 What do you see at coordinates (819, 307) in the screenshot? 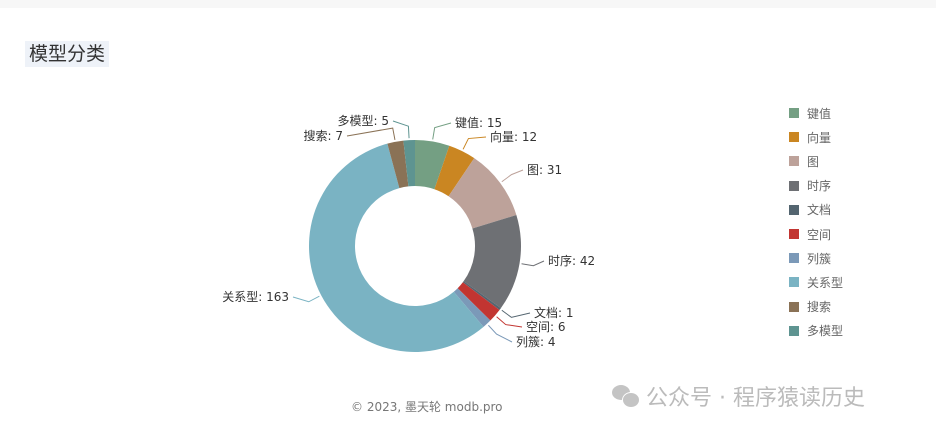
I see `legend-label: 搜索` at bounding box center [819, 307].